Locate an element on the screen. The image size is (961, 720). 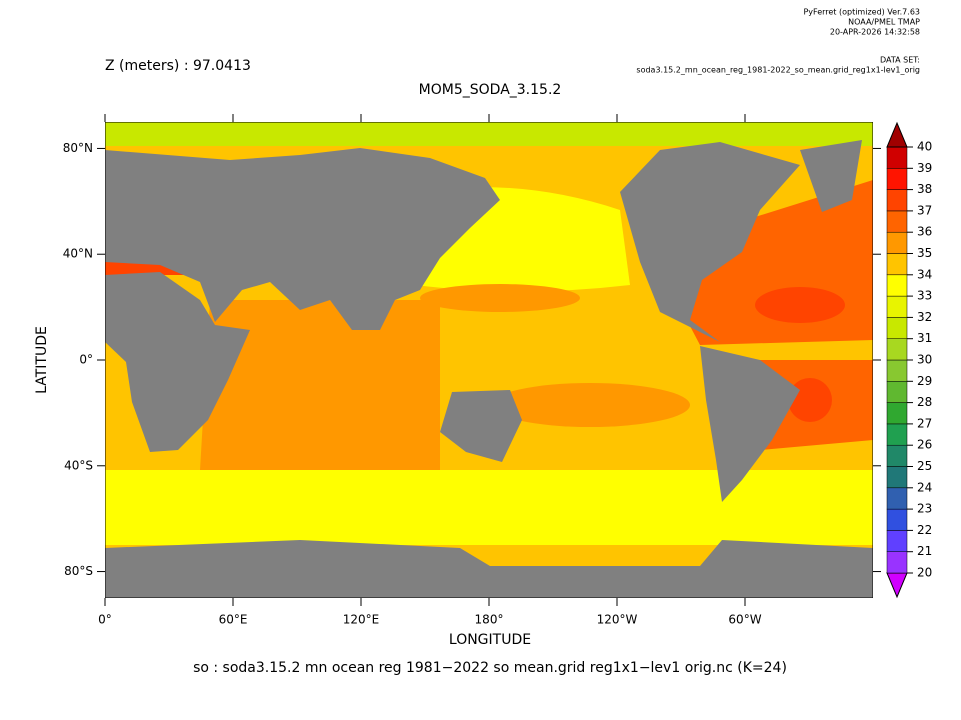
colorbar-label: 21 is located at coordinates (924, 551).